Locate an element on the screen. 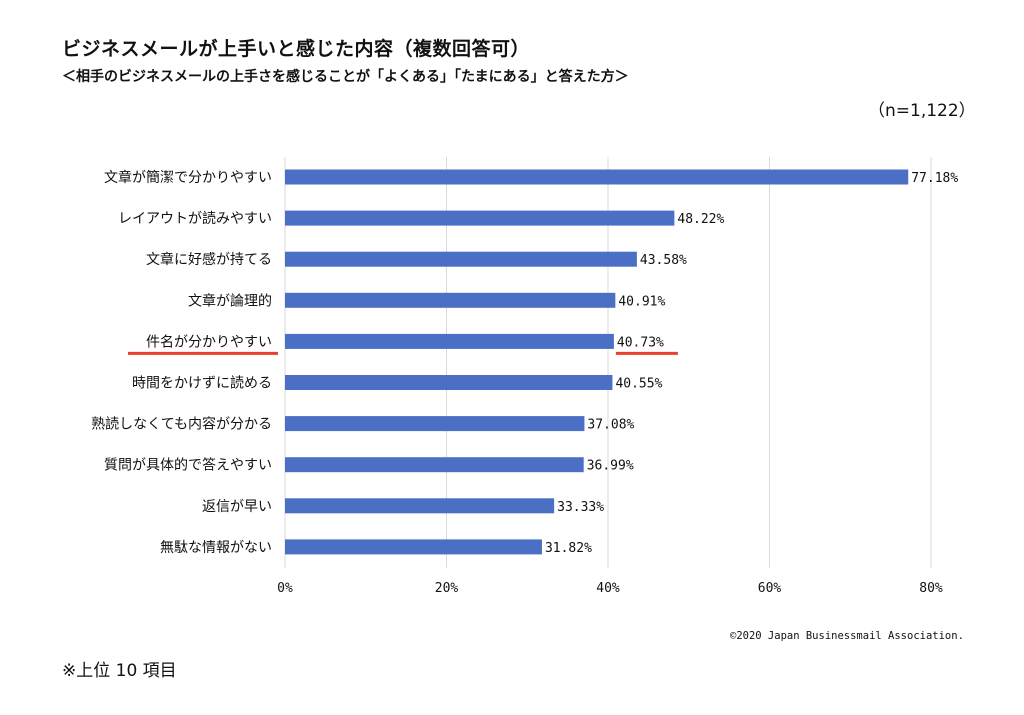  category-label: 件名が分かりやすい is located at coordinates (209, 342).